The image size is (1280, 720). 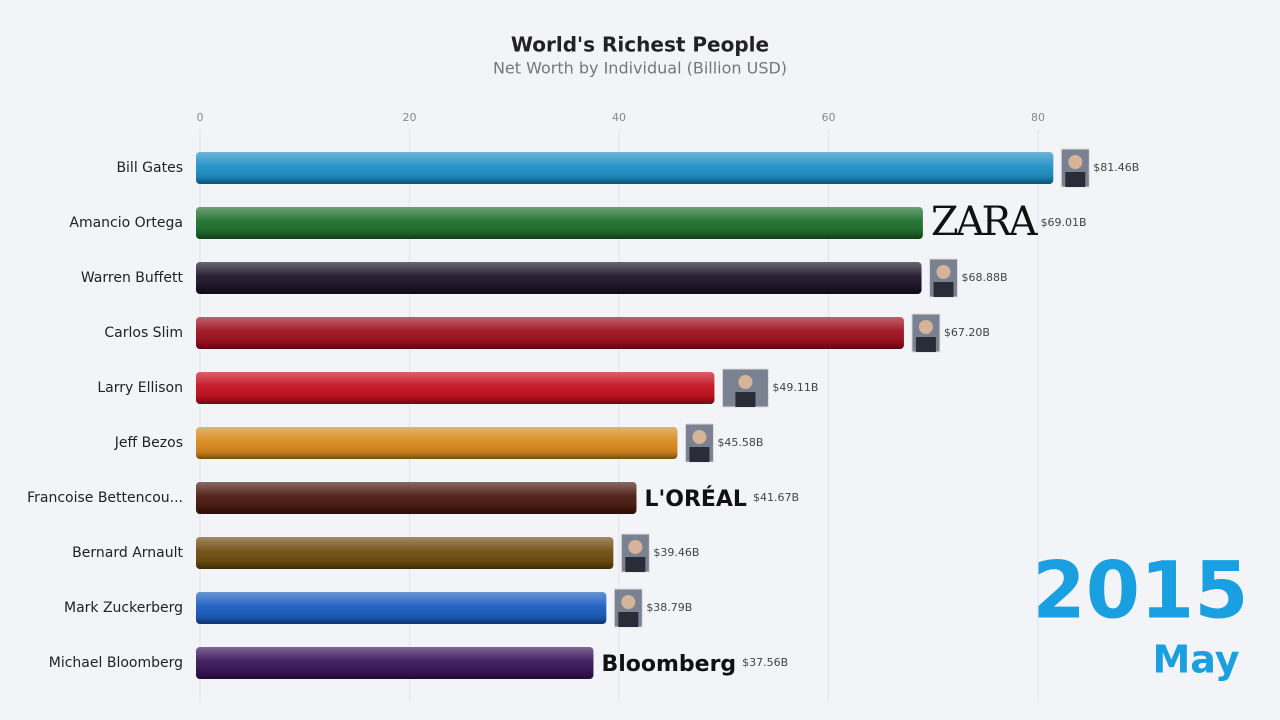 I want to click on category-label: Bill Gates, so click(x=149, y=168).